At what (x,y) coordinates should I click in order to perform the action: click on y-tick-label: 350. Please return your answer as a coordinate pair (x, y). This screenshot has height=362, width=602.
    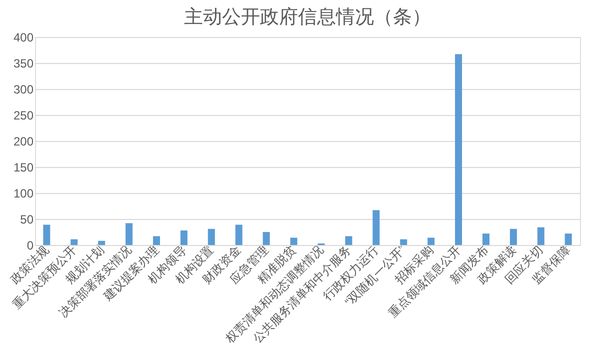
    Looking at the image, I should click on (23, 63).